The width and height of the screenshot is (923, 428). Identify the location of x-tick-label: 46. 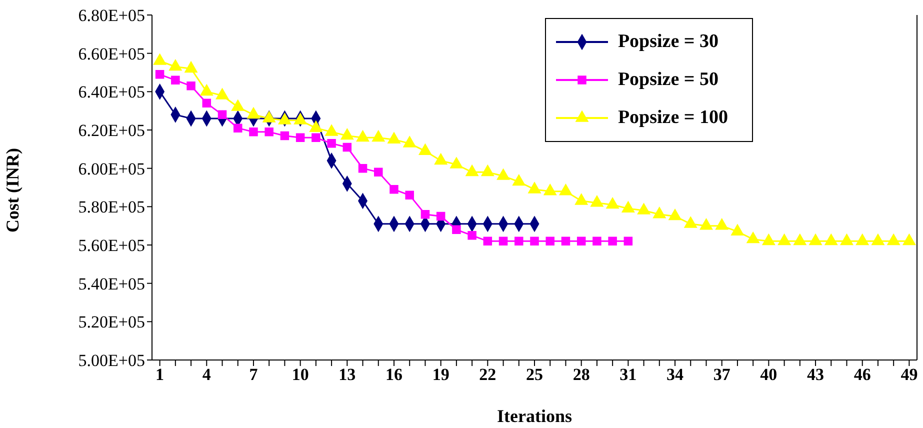
(862, 374).